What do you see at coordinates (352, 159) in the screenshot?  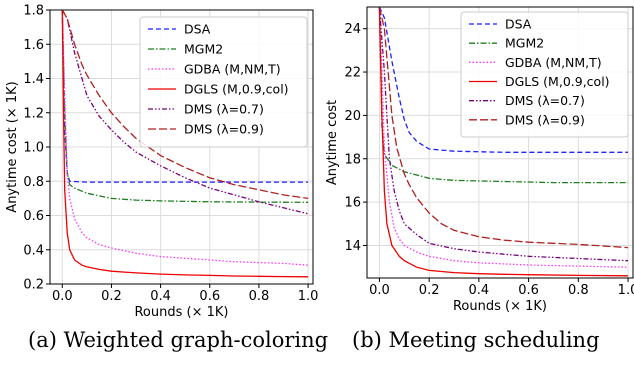 I see `y-tick-label: 18` at bounding box center [352, 159].